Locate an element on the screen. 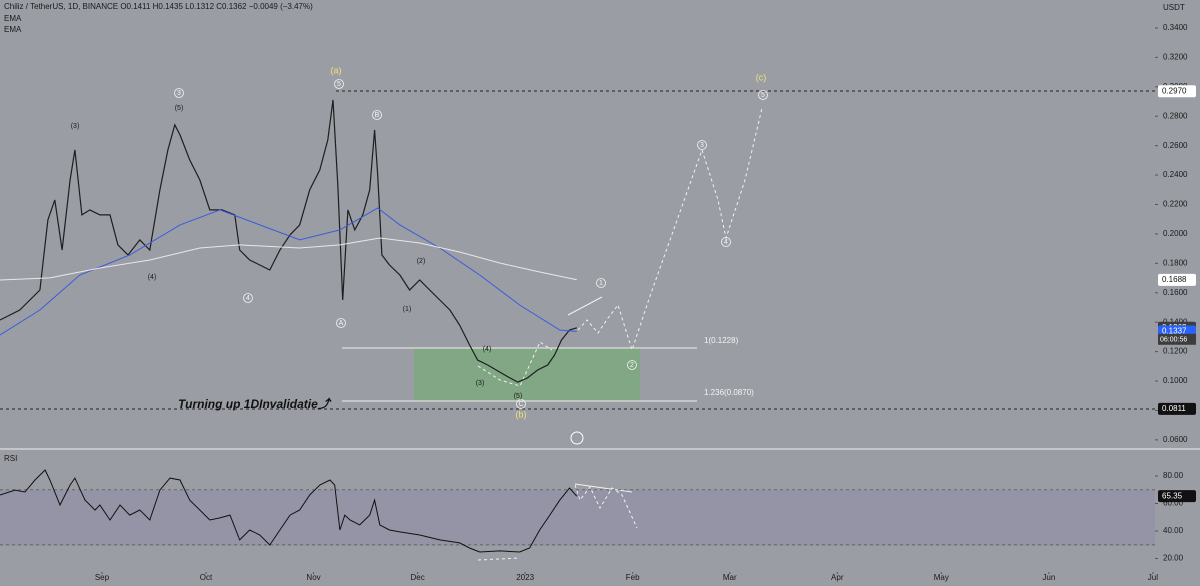 This screenshot has width=1200, height=586. x-tick-label: 2023 is located at coordinates (525, 577).